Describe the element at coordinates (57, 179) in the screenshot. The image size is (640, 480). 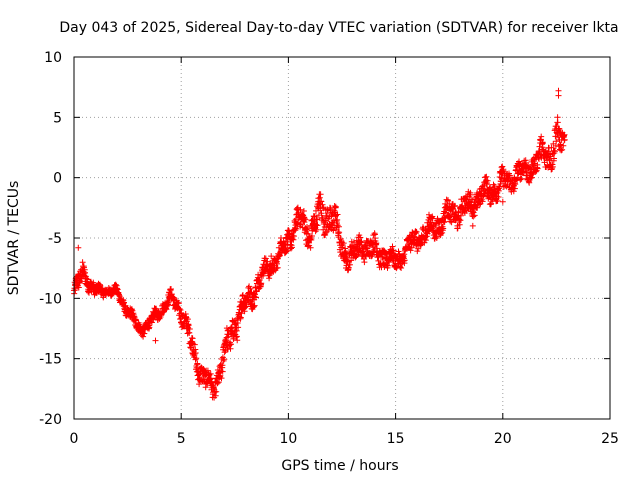
I see `y-tick-label: 0` at that location.